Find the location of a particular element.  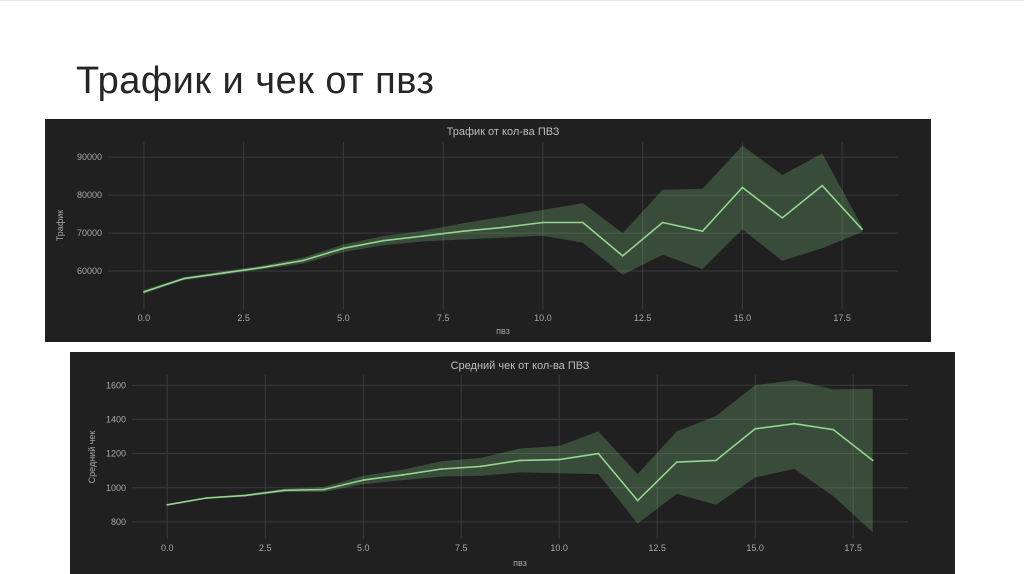

y-tick-label: 1000 is located at coordinates (116, 488).